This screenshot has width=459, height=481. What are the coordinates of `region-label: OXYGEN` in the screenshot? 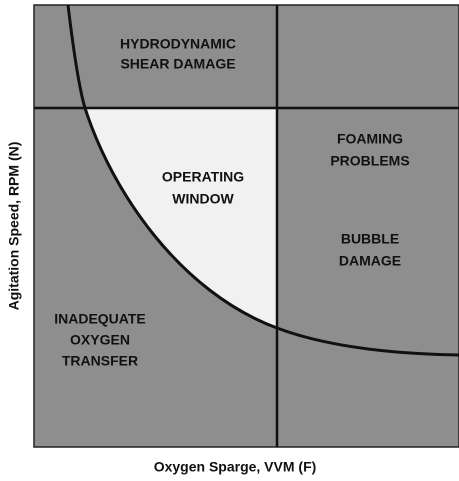 It's located at (100, 340).